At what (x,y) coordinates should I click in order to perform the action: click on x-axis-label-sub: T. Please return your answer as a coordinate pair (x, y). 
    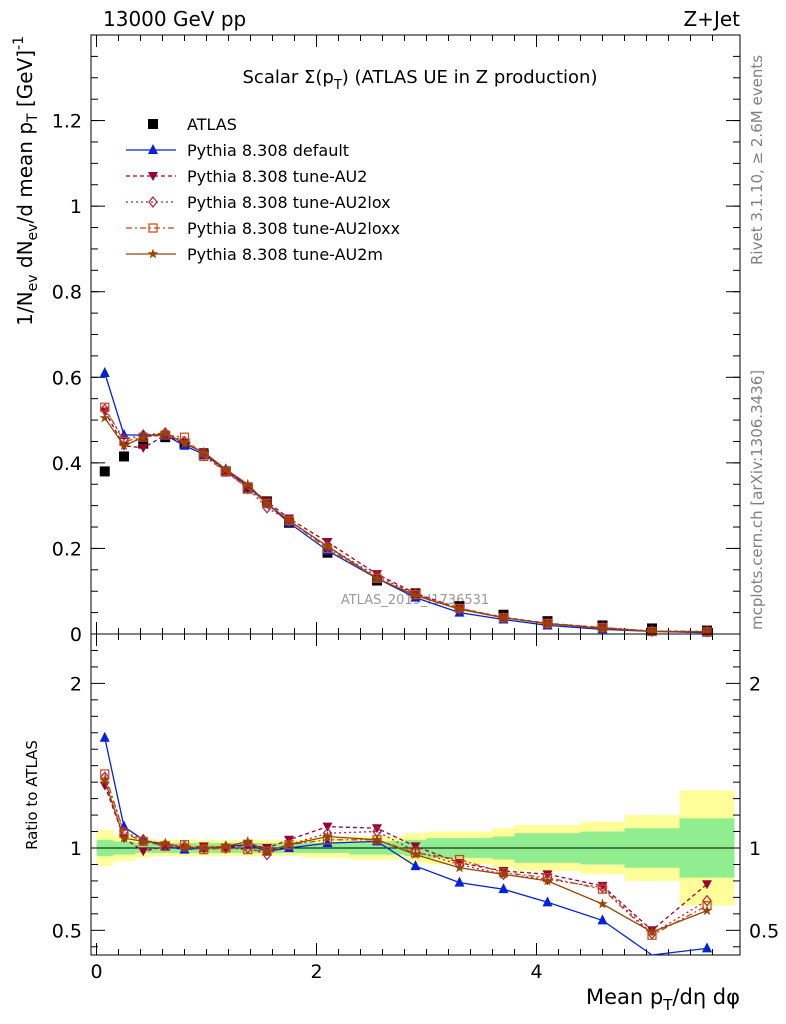
    Looking at the image, I should click on (667, 1005).